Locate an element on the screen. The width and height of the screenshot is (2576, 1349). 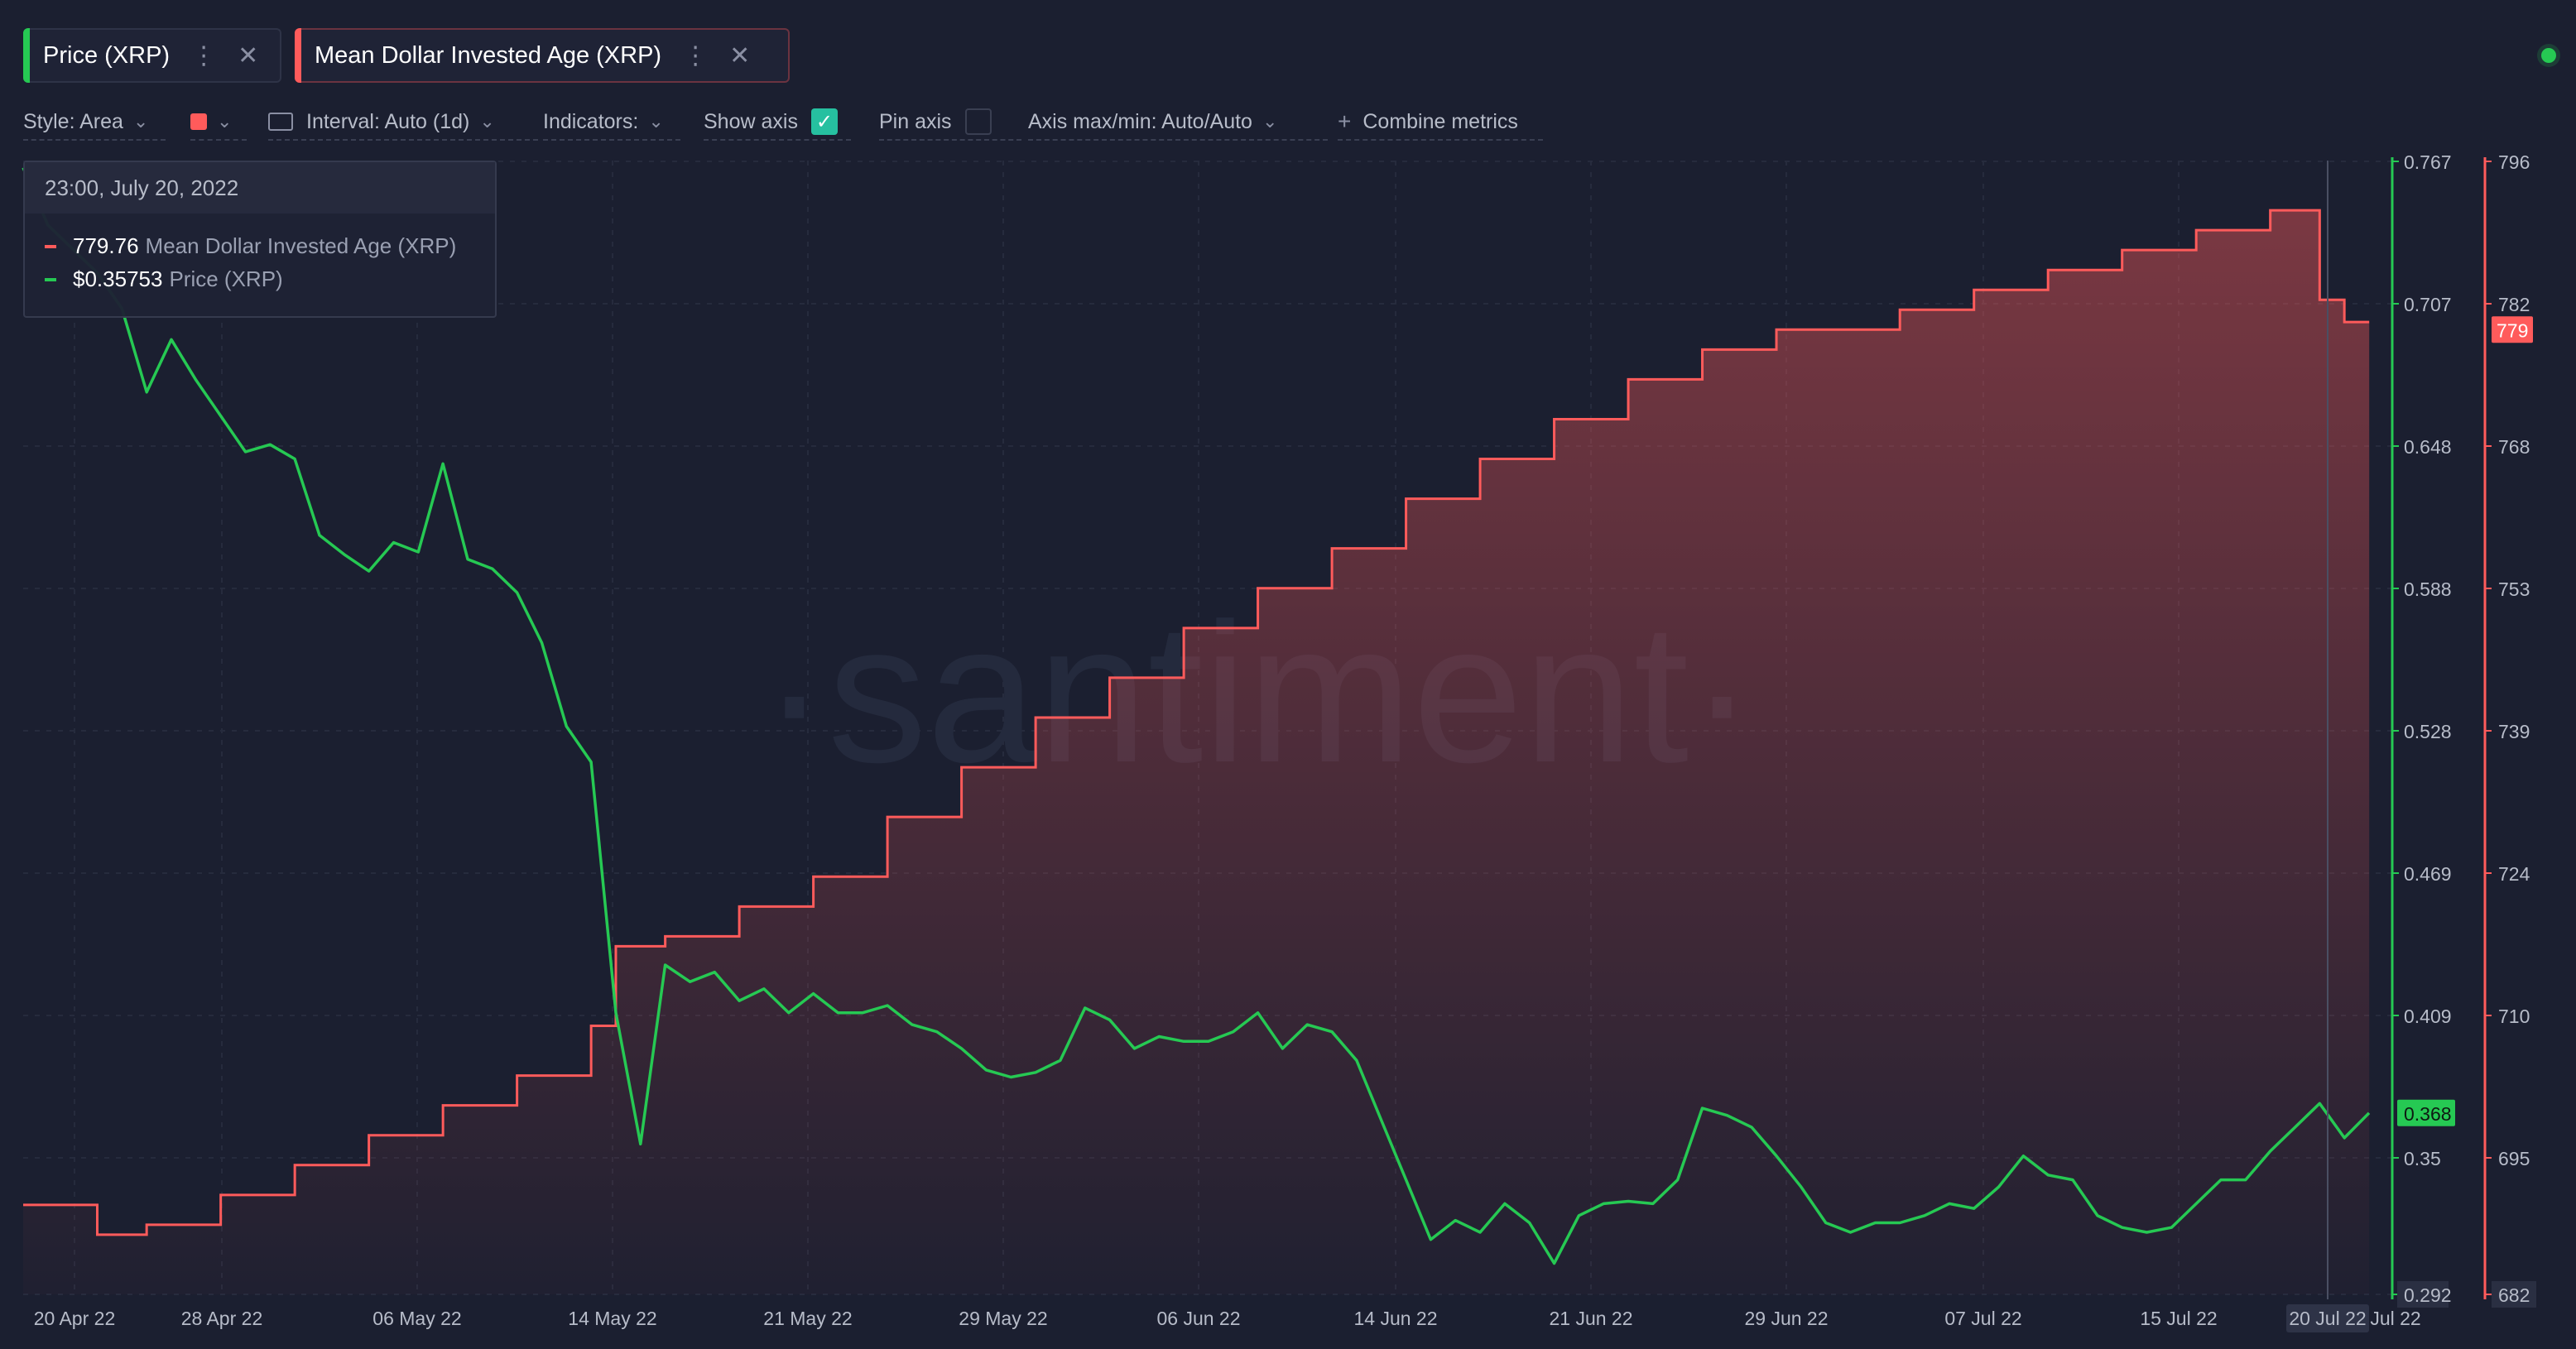
x-tick-label: 15 Jul 22 is located at coordinates (2178, 1318).